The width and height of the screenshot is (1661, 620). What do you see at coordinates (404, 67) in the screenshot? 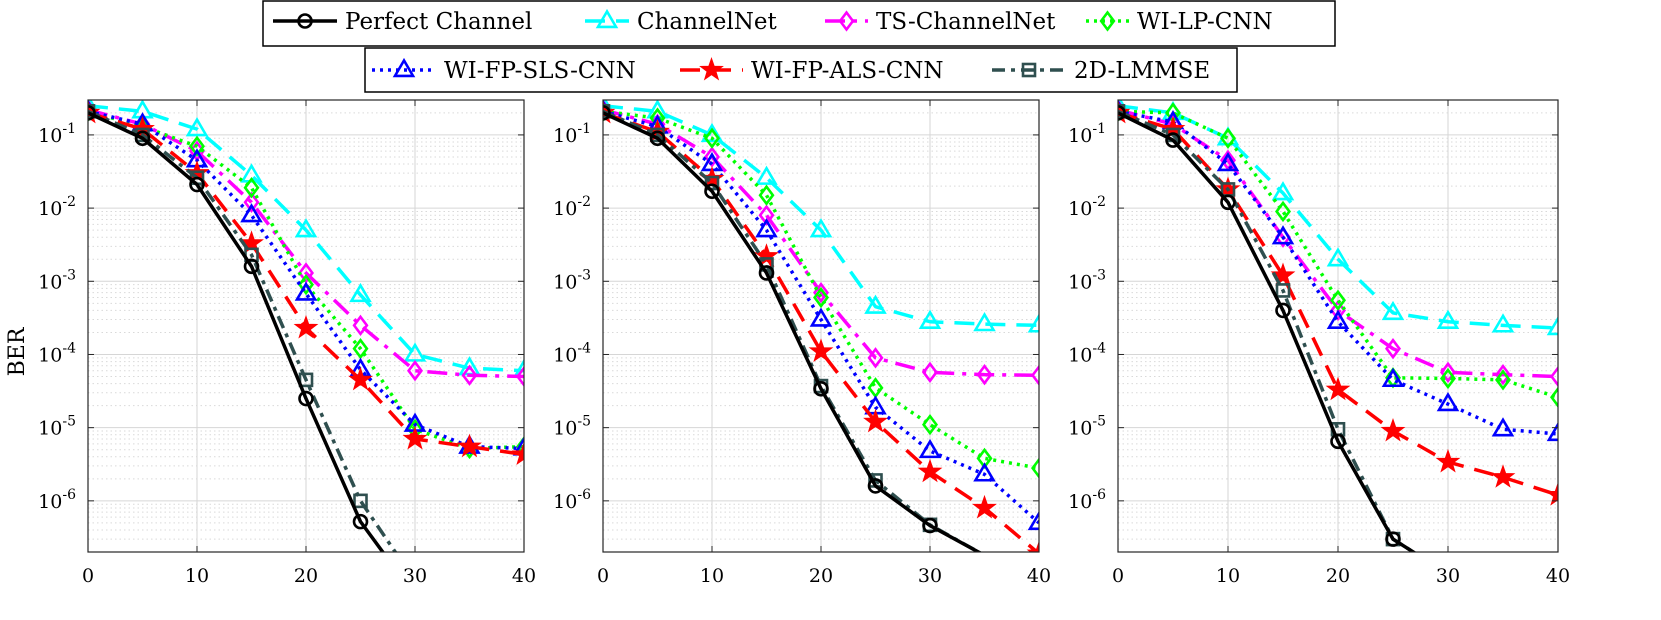
I see `legend-marker-wi-fp-sls-cnn` at bounding box center [404, 67].